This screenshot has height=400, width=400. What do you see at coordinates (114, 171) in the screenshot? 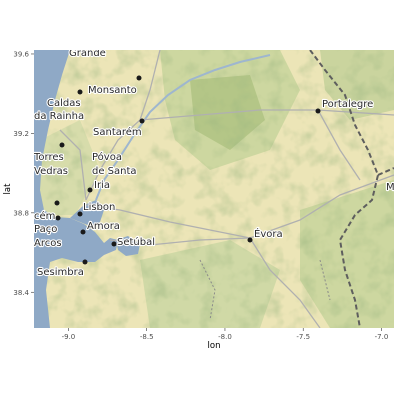
I see `de-santa-label: de Santa` at bounding box center [114, 171].